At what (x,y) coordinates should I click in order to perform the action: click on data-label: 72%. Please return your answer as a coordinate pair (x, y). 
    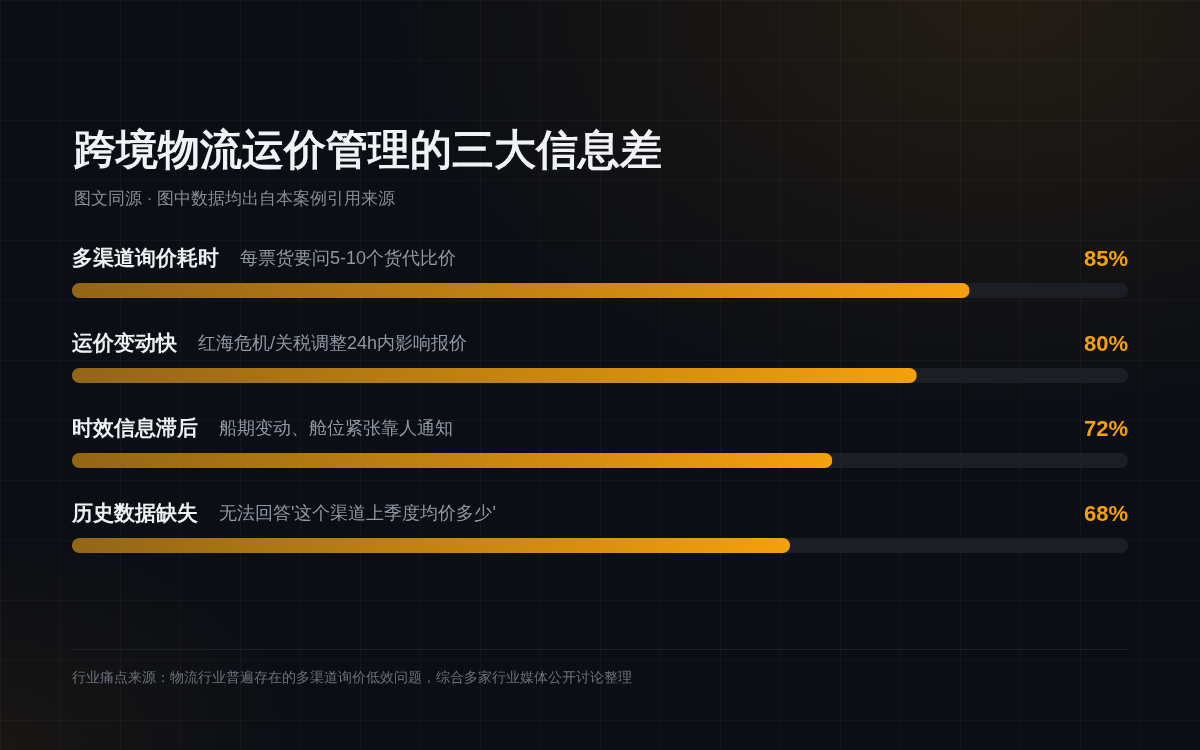
    Looking at the image, I should click on (1105, 428).